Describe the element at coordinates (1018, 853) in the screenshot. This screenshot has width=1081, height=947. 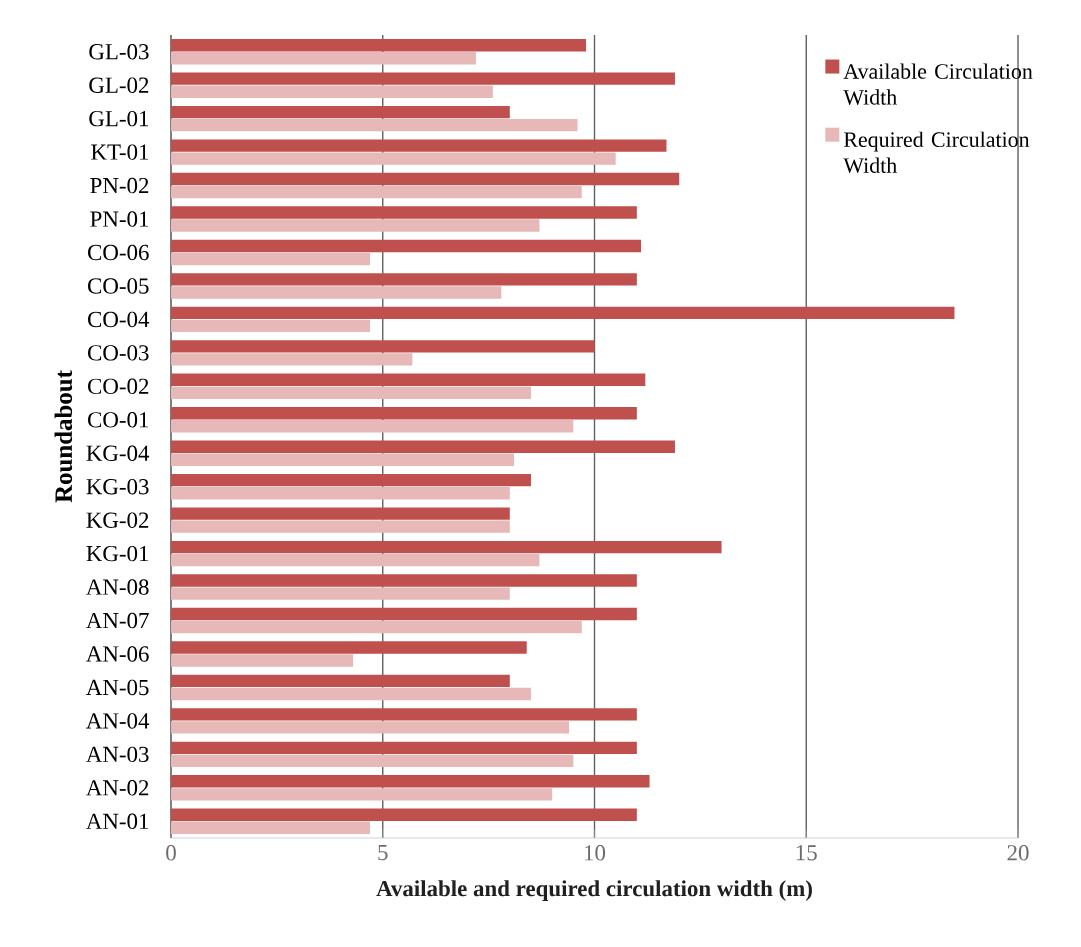
I see `x-tick-label: 20` at that location.